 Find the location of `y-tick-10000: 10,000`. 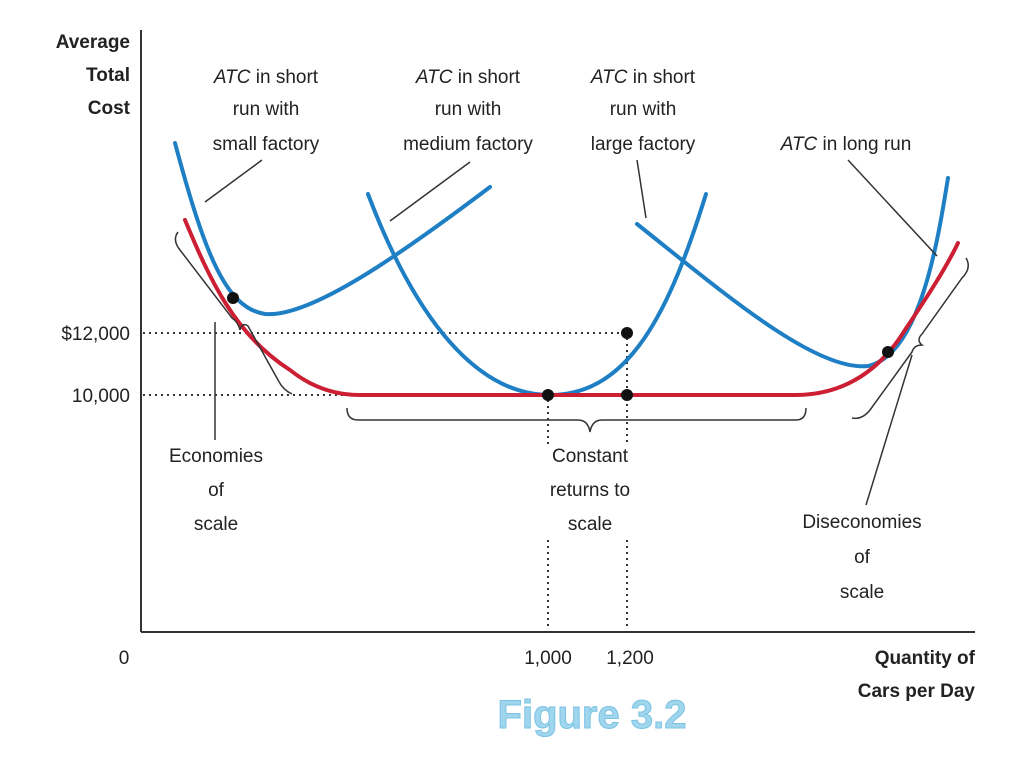

y-tick-10000: 10,000 is located at coordinates (101, 396).